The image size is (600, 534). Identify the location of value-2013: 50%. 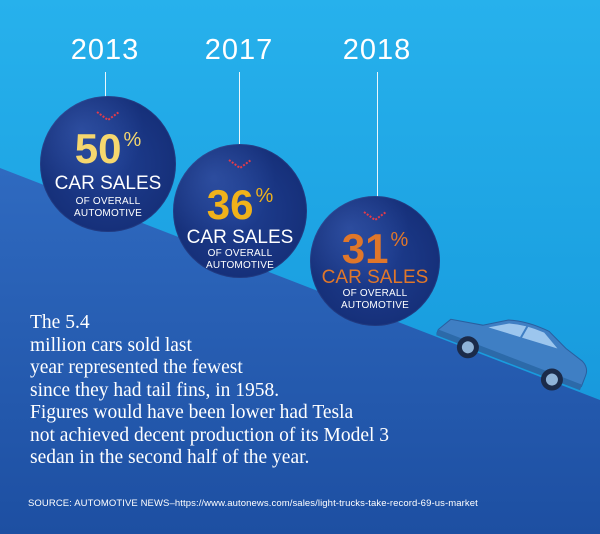
(108, 149).